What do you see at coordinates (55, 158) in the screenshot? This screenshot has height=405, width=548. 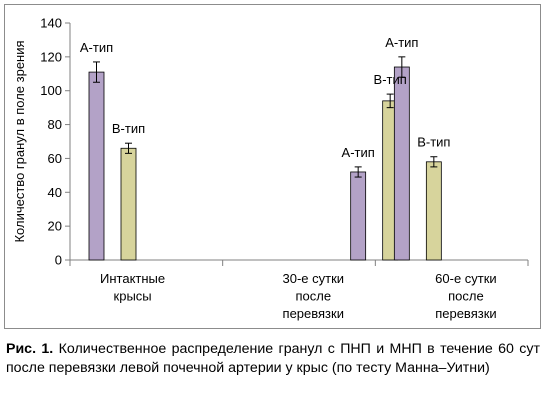 I see `y-tick-label: 60` at bounding box center [55, 158].